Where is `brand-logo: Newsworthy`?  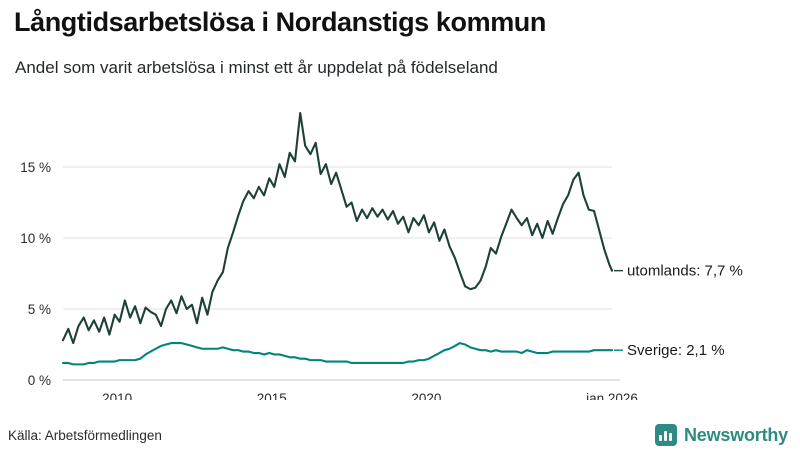 brand-logo: Newsworthy is located at coordinates (721, 435).